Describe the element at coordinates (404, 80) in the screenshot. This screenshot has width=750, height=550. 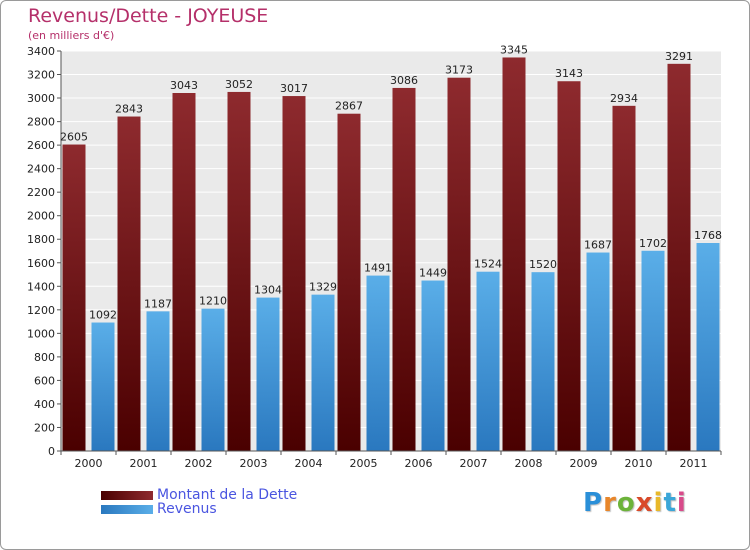
I see `data-label-dette: 3086` at that location.